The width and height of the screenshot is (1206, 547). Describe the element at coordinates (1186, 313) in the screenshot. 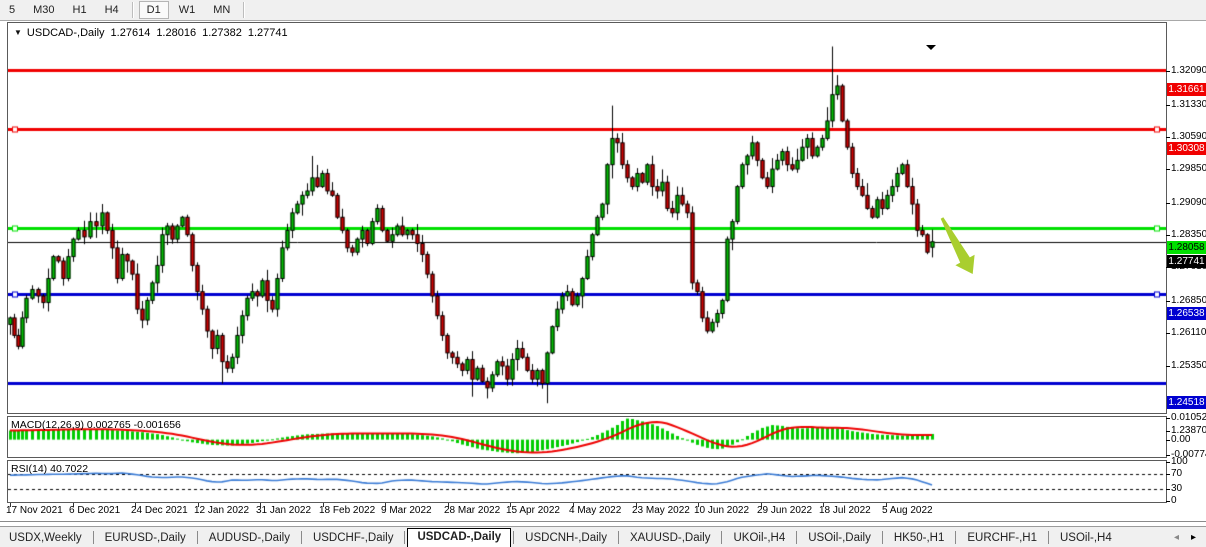

I see `price-level-badge: 1.26538` at that location.